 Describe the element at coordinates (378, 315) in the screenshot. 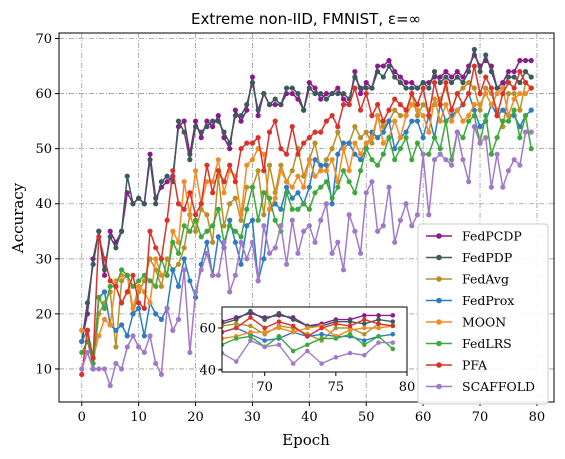

I see `inset-point-fedpcdp` at that location.